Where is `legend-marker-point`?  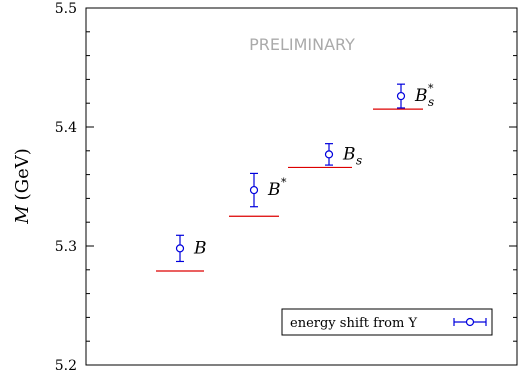
legend-marker-point is located at coordinates (470, 322).